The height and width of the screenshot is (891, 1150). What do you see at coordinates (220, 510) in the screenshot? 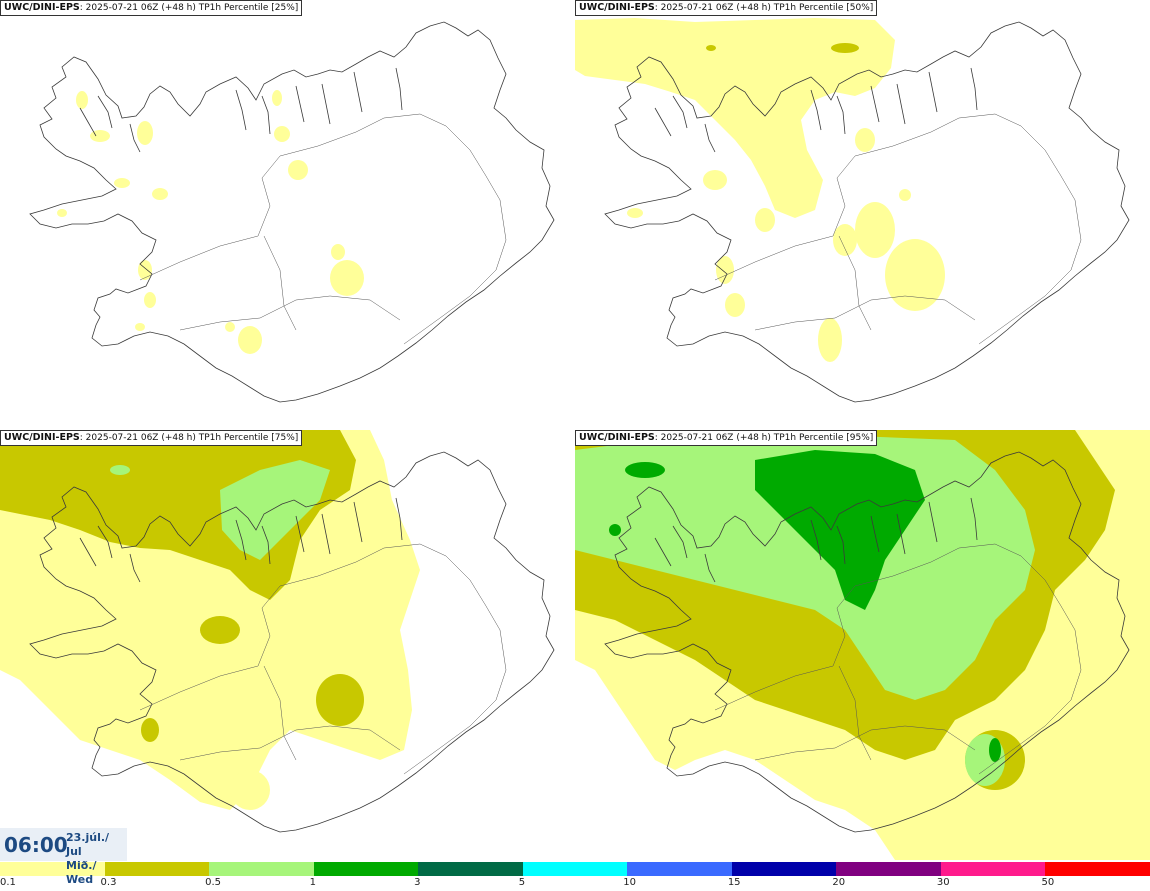
I see `precip-field-heavy` at bounding box center [220, 510].